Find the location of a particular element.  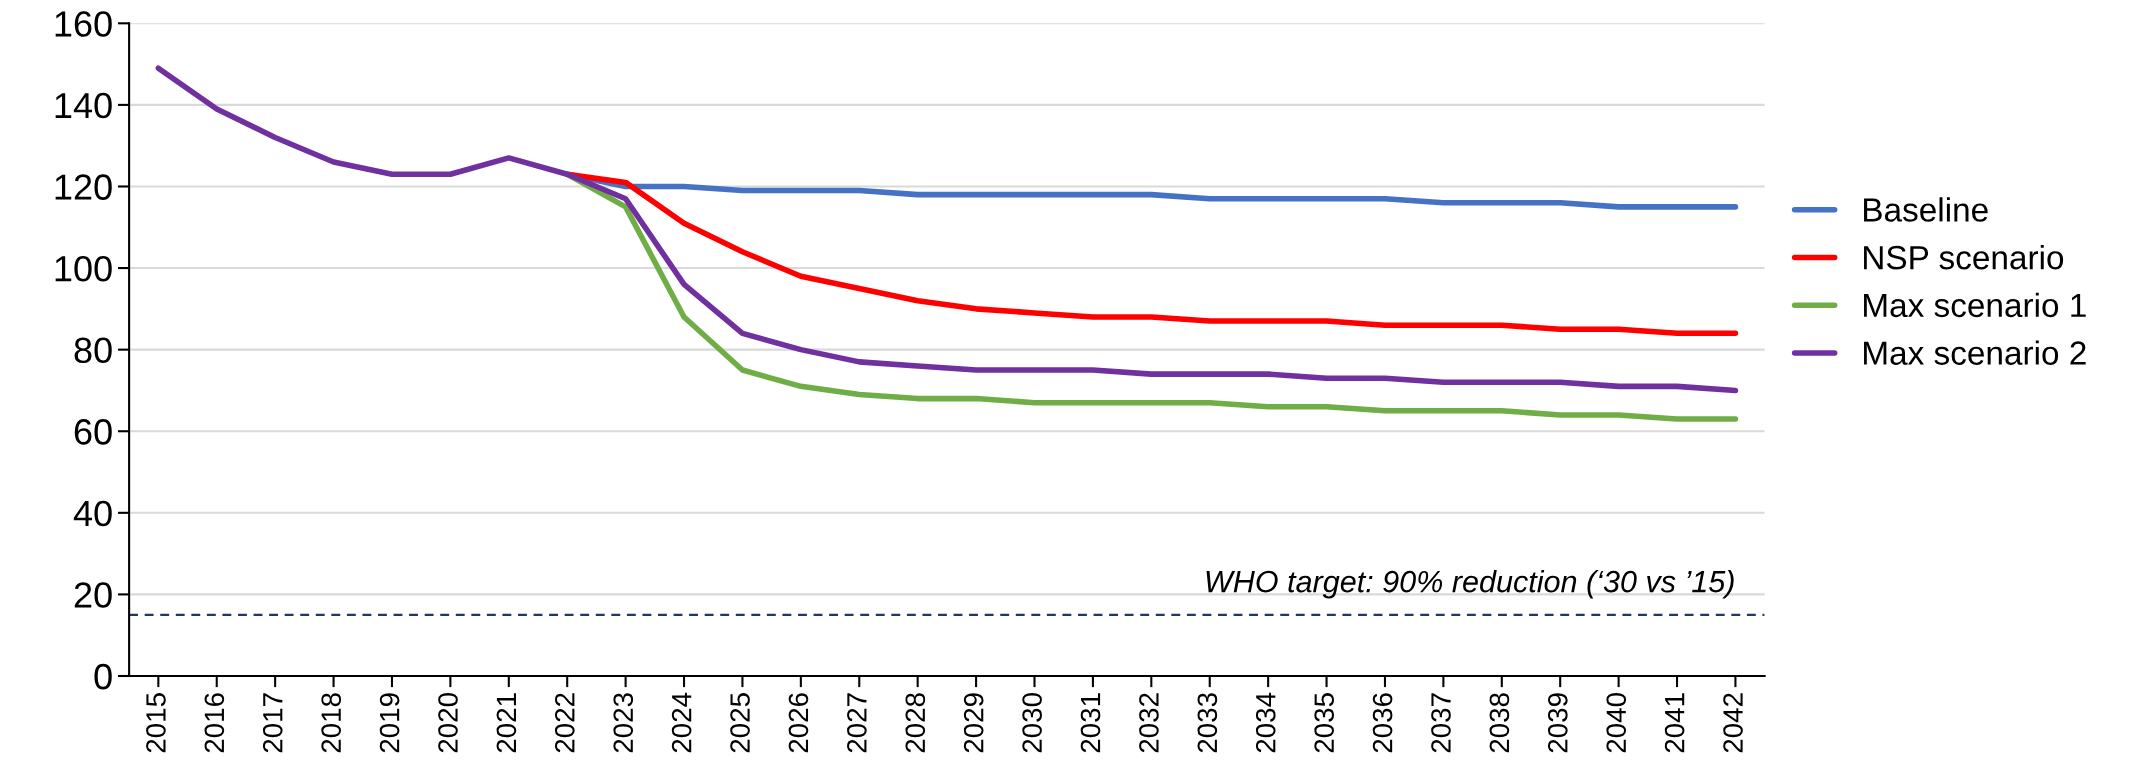

y-tick-label: 60 is located at coordinates (93, 432).